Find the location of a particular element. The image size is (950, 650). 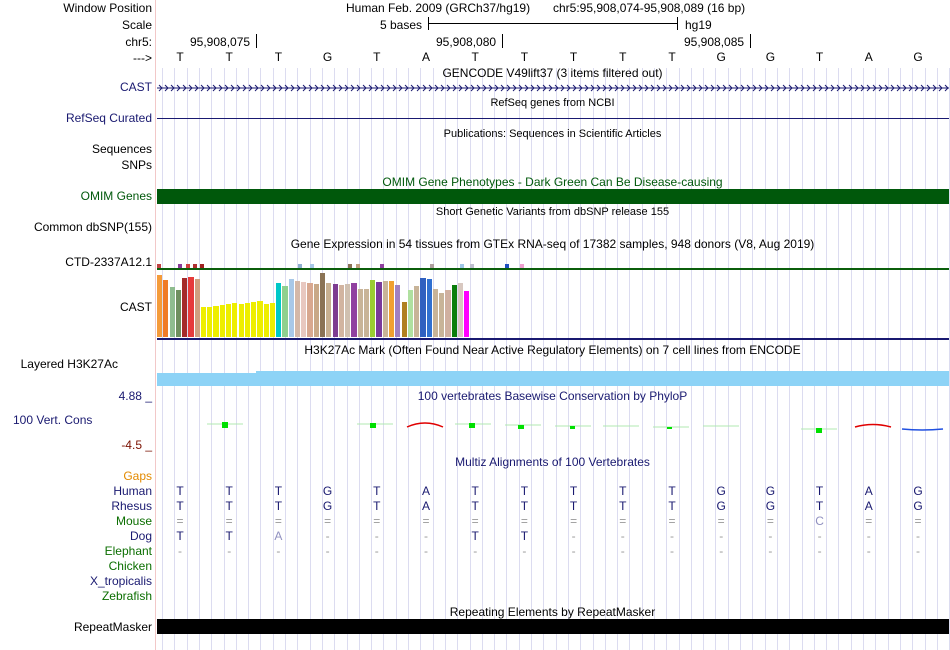

gencode-label: CAST is located at coordinates (135, 87).